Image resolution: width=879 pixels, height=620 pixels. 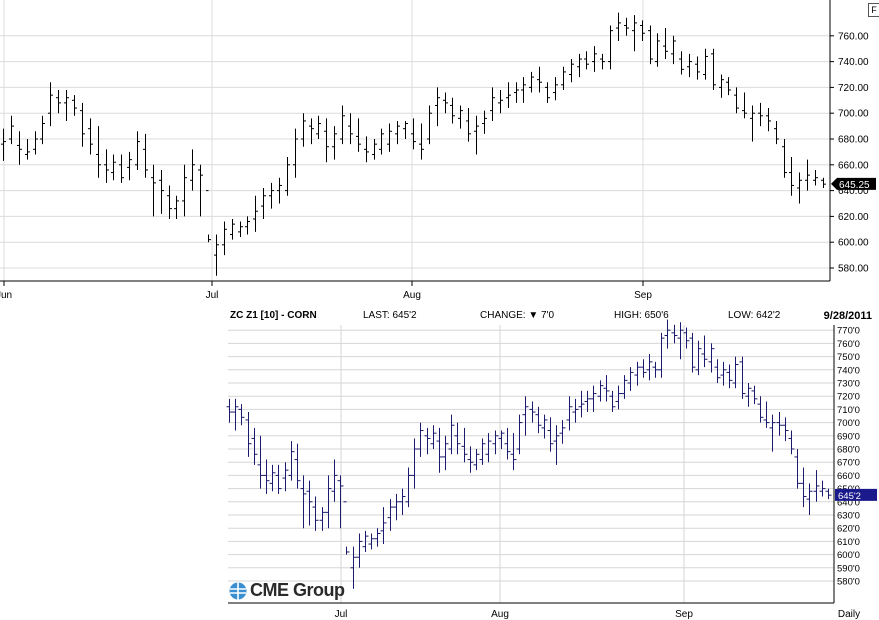 I want to click on chart-settings-button: F, so click(x=873, y=10).